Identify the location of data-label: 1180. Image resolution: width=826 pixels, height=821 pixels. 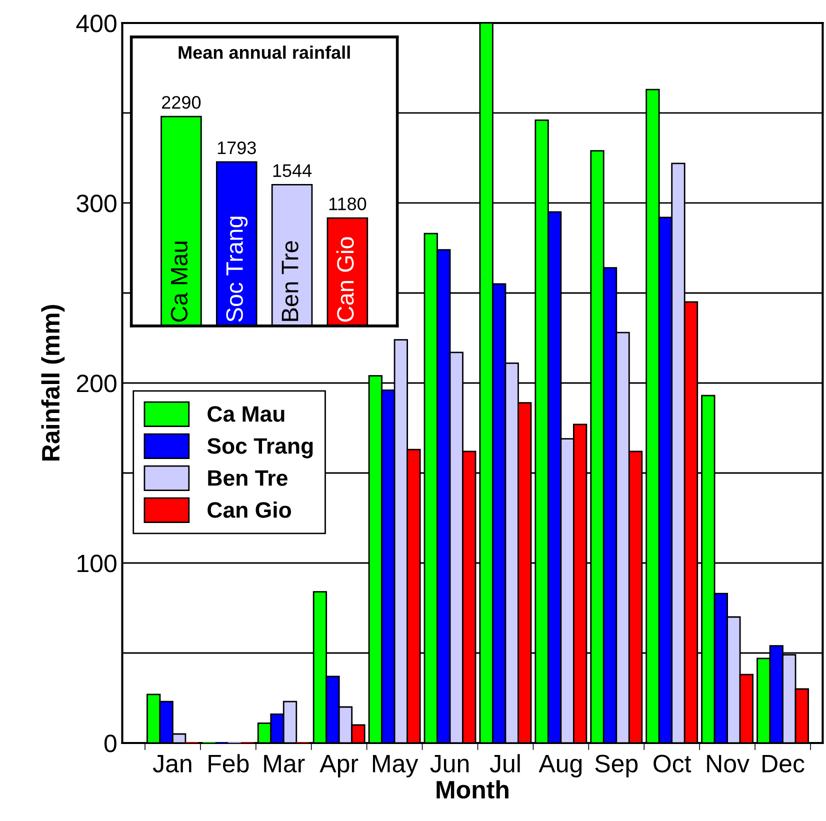
(347, 204).